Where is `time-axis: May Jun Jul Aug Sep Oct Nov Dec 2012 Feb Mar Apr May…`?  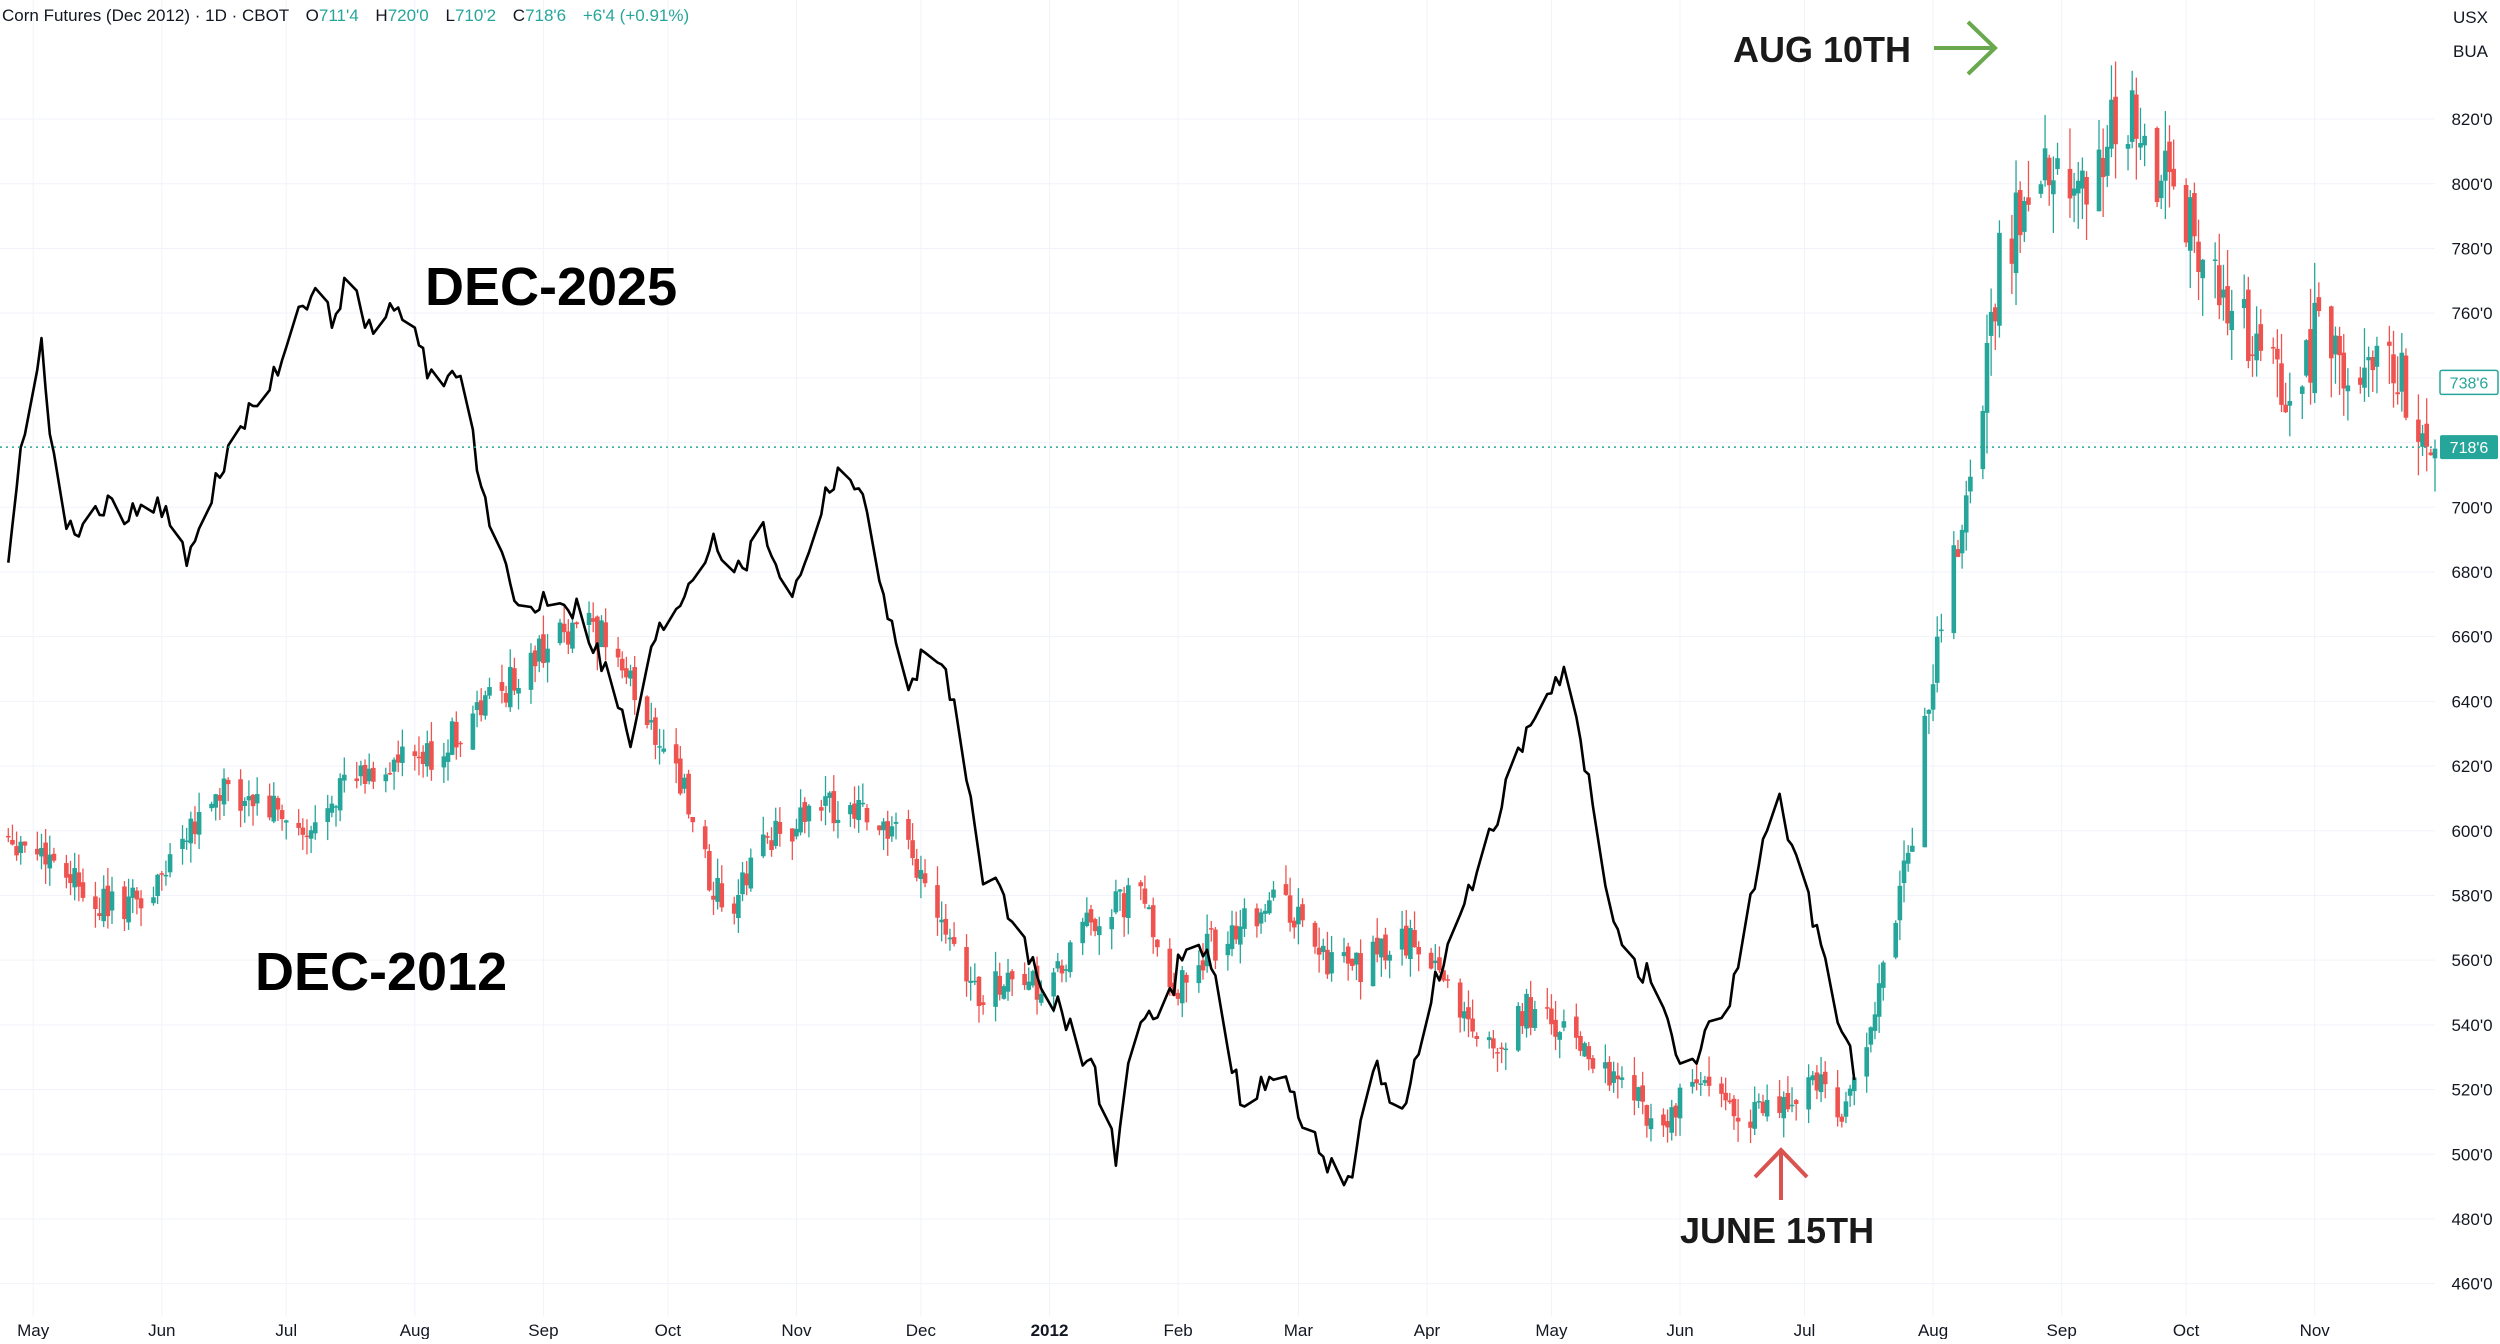 time-axis: May Jun Jul Aug Sep Oct Nov Dec 2012 Feb Mar Apr May… is located at coordinates (1173, 1330).